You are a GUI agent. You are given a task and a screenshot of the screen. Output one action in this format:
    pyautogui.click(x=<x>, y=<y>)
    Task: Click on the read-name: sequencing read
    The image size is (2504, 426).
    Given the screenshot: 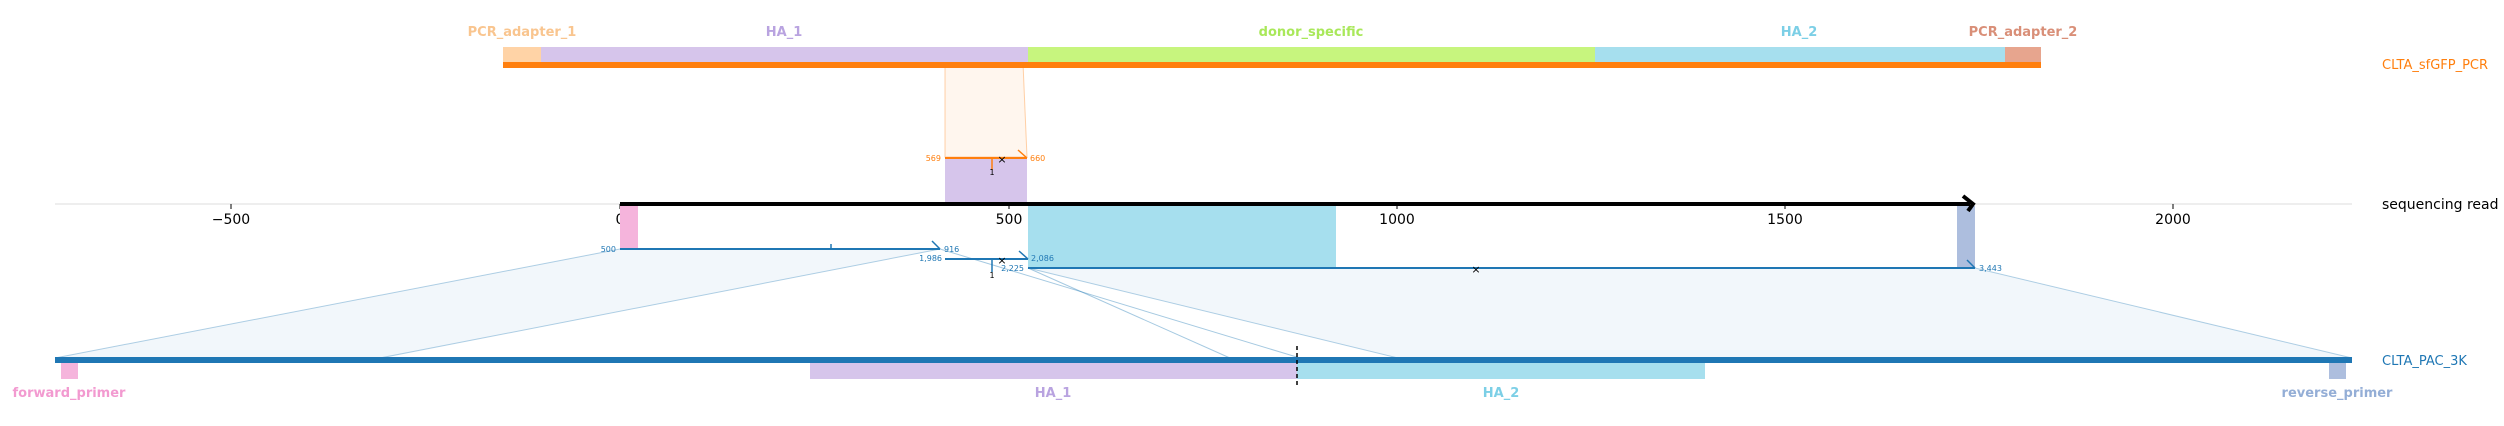 What is the action you would take?
    pyautogui.click(x=2440, y=205)
    